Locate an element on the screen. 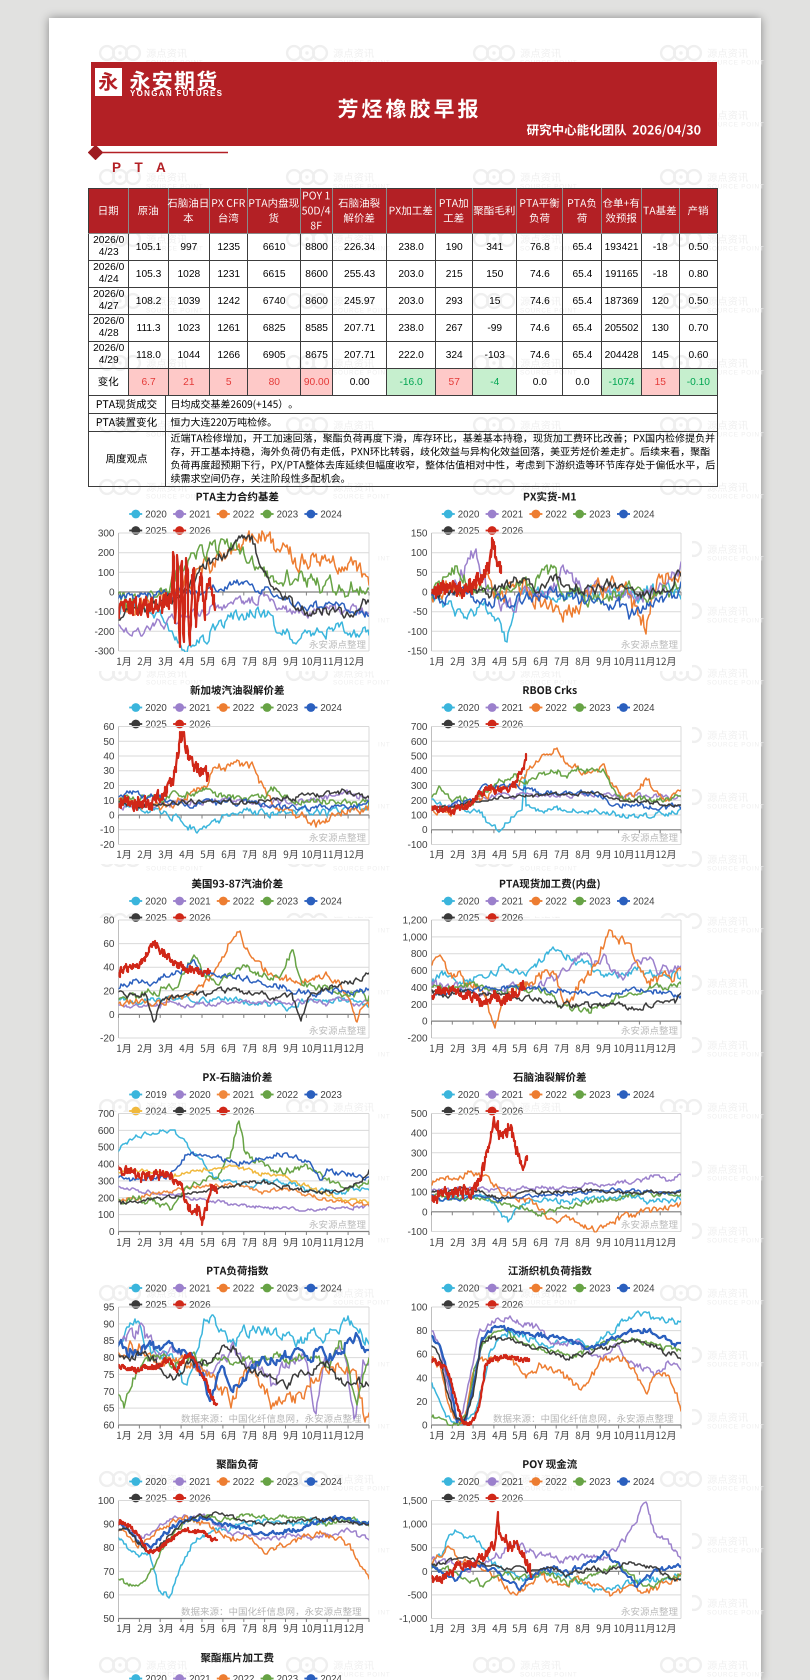 The width and height of the screenshot is (810, 1680). svg-text: -150 is located at coordinates (417, 652).